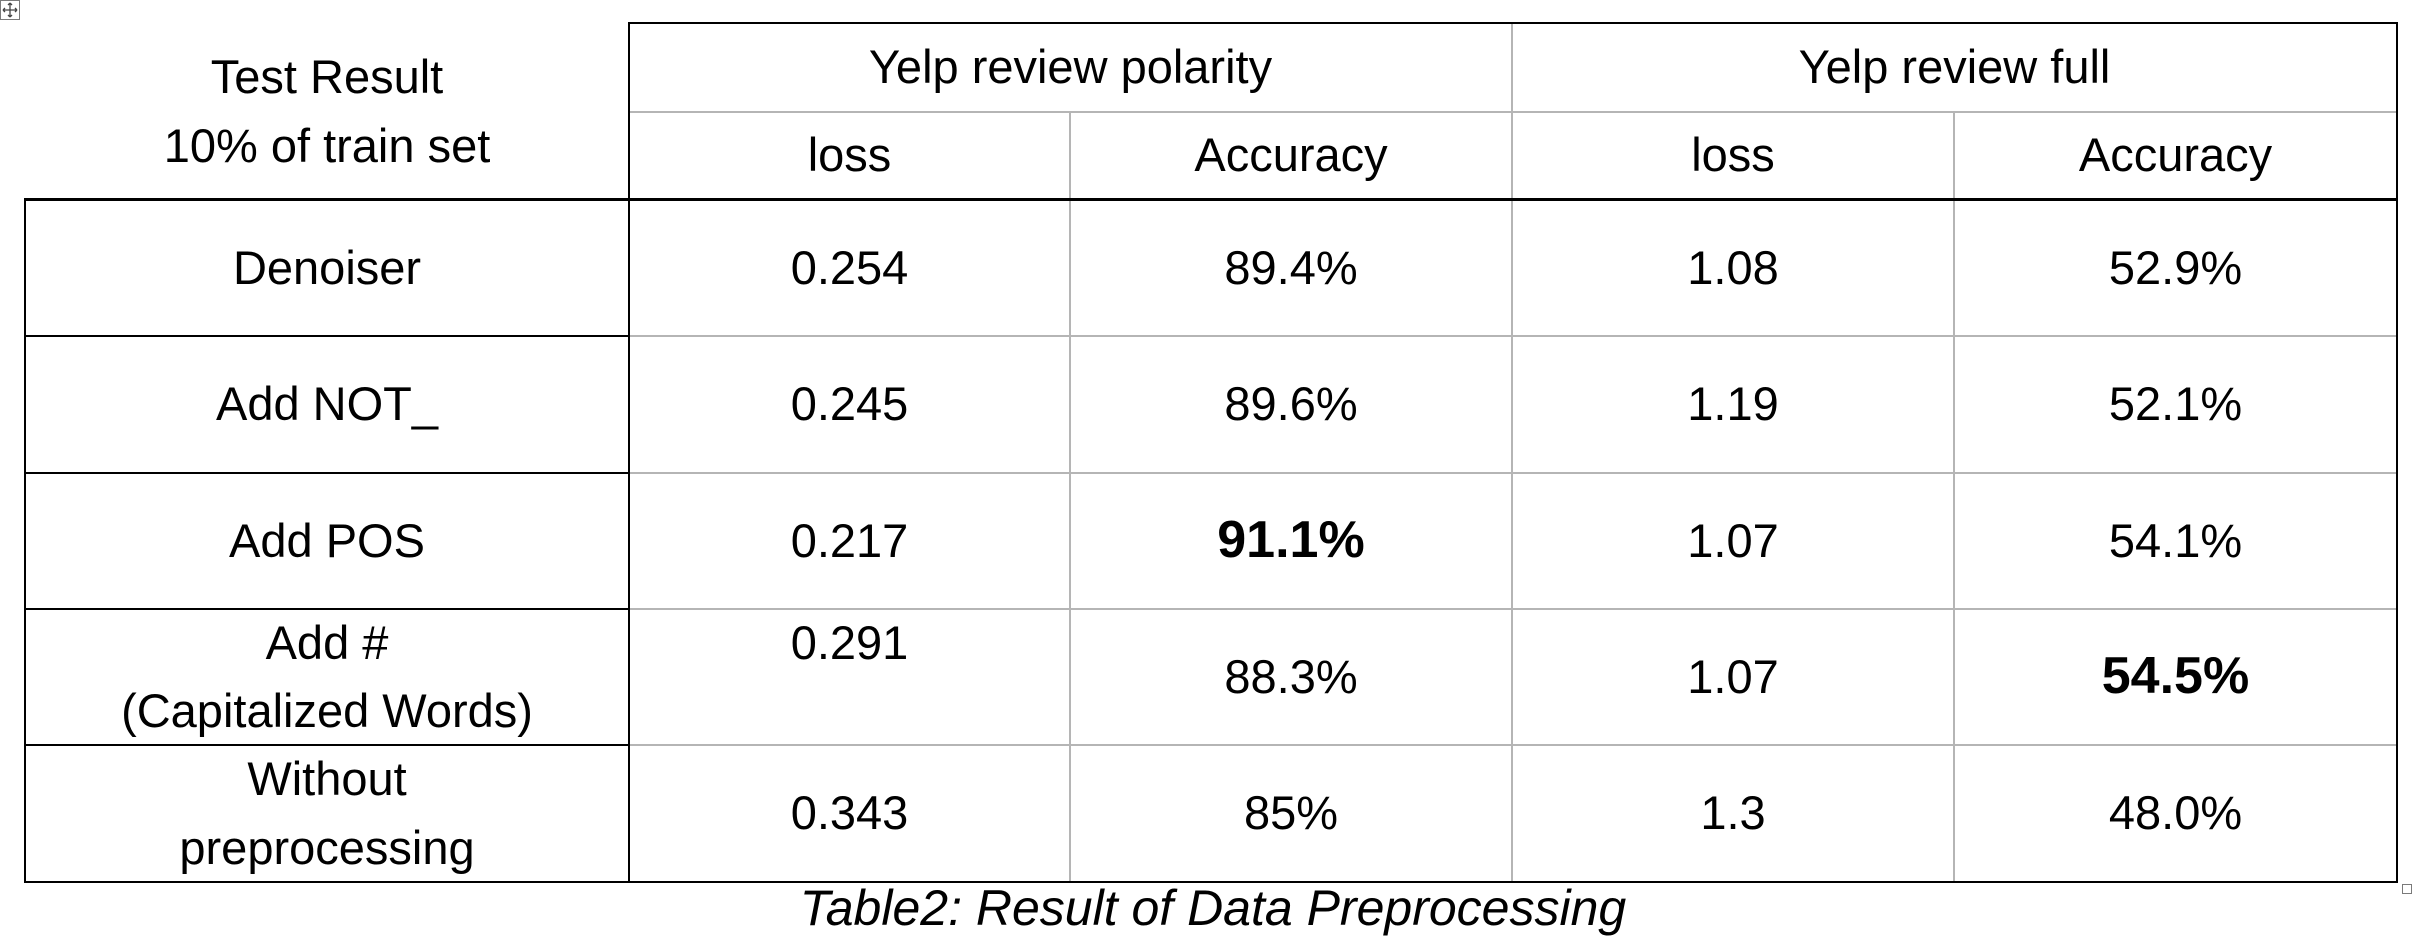  I want to click on row-label-line-1: Add #, so click(327, 642).